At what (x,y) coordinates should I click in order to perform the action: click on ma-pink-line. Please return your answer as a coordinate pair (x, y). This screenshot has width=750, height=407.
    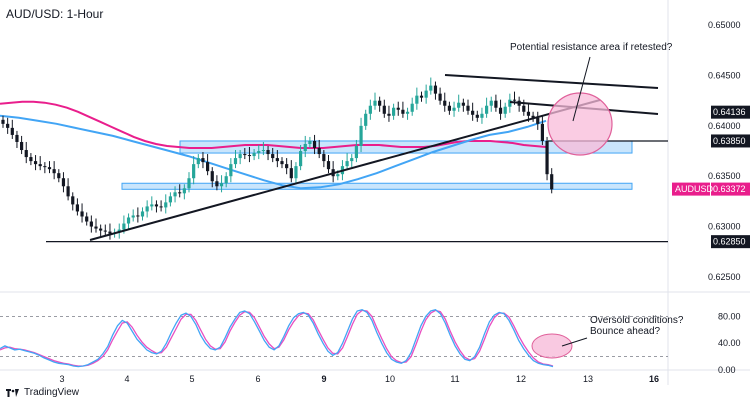
    Looking at the image, I should click on (273, 124).